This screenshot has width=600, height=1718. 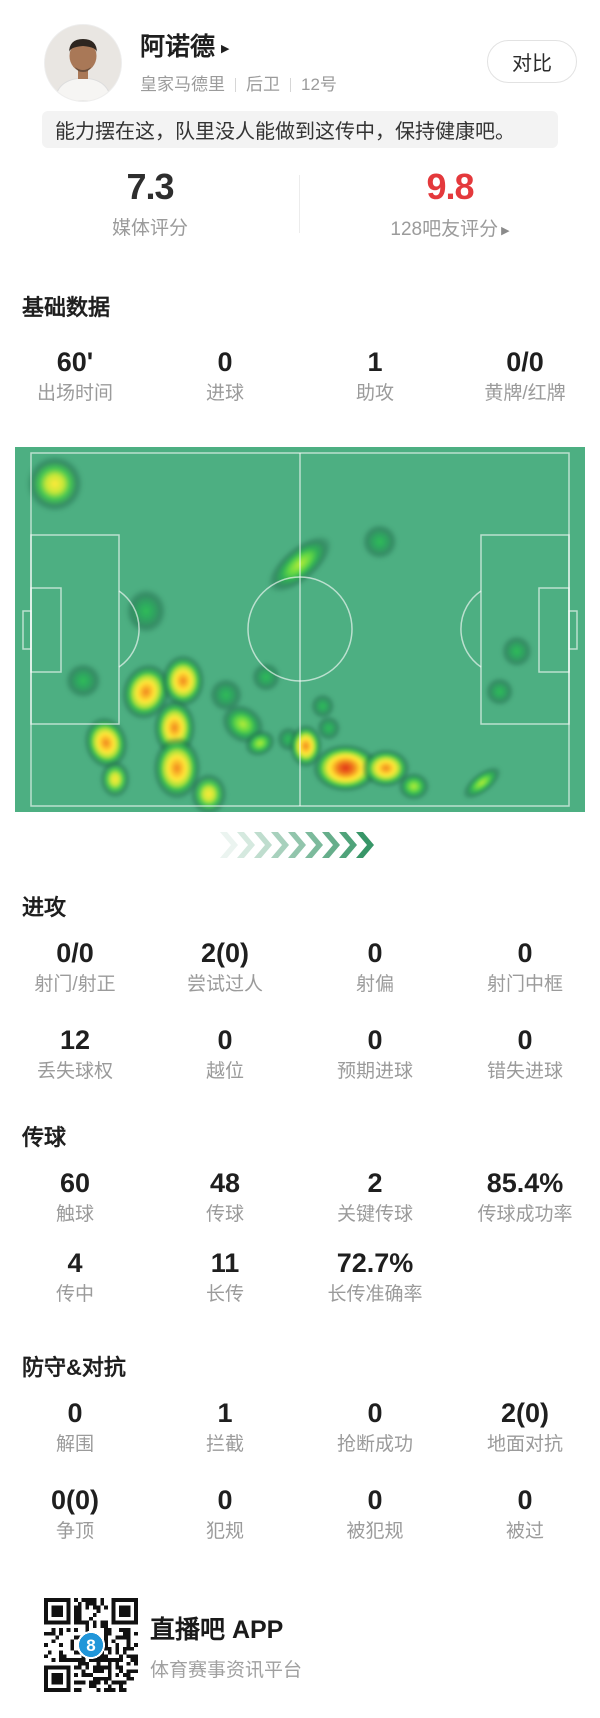 I want to click on player-subtitle: 皇家马德里 后卫 12号, so click(x=238, y=85).